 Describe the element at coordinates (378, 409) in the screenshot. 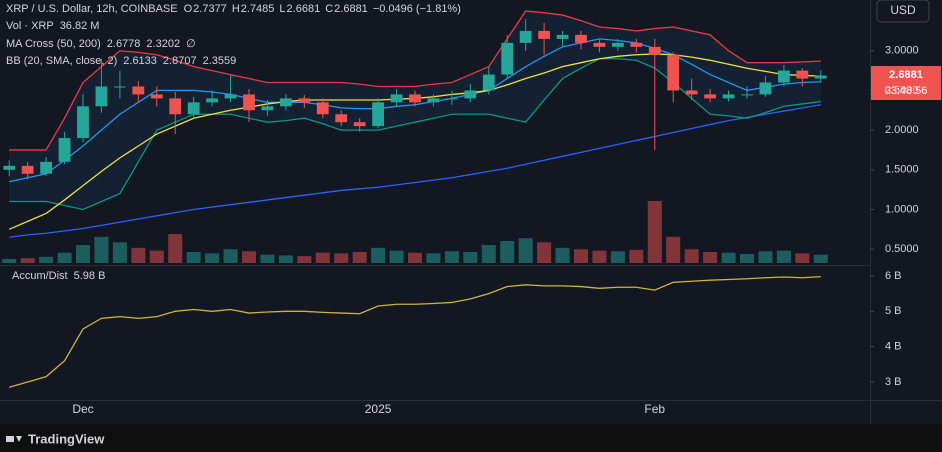

I see `x-tick-label: 2025` at that location.